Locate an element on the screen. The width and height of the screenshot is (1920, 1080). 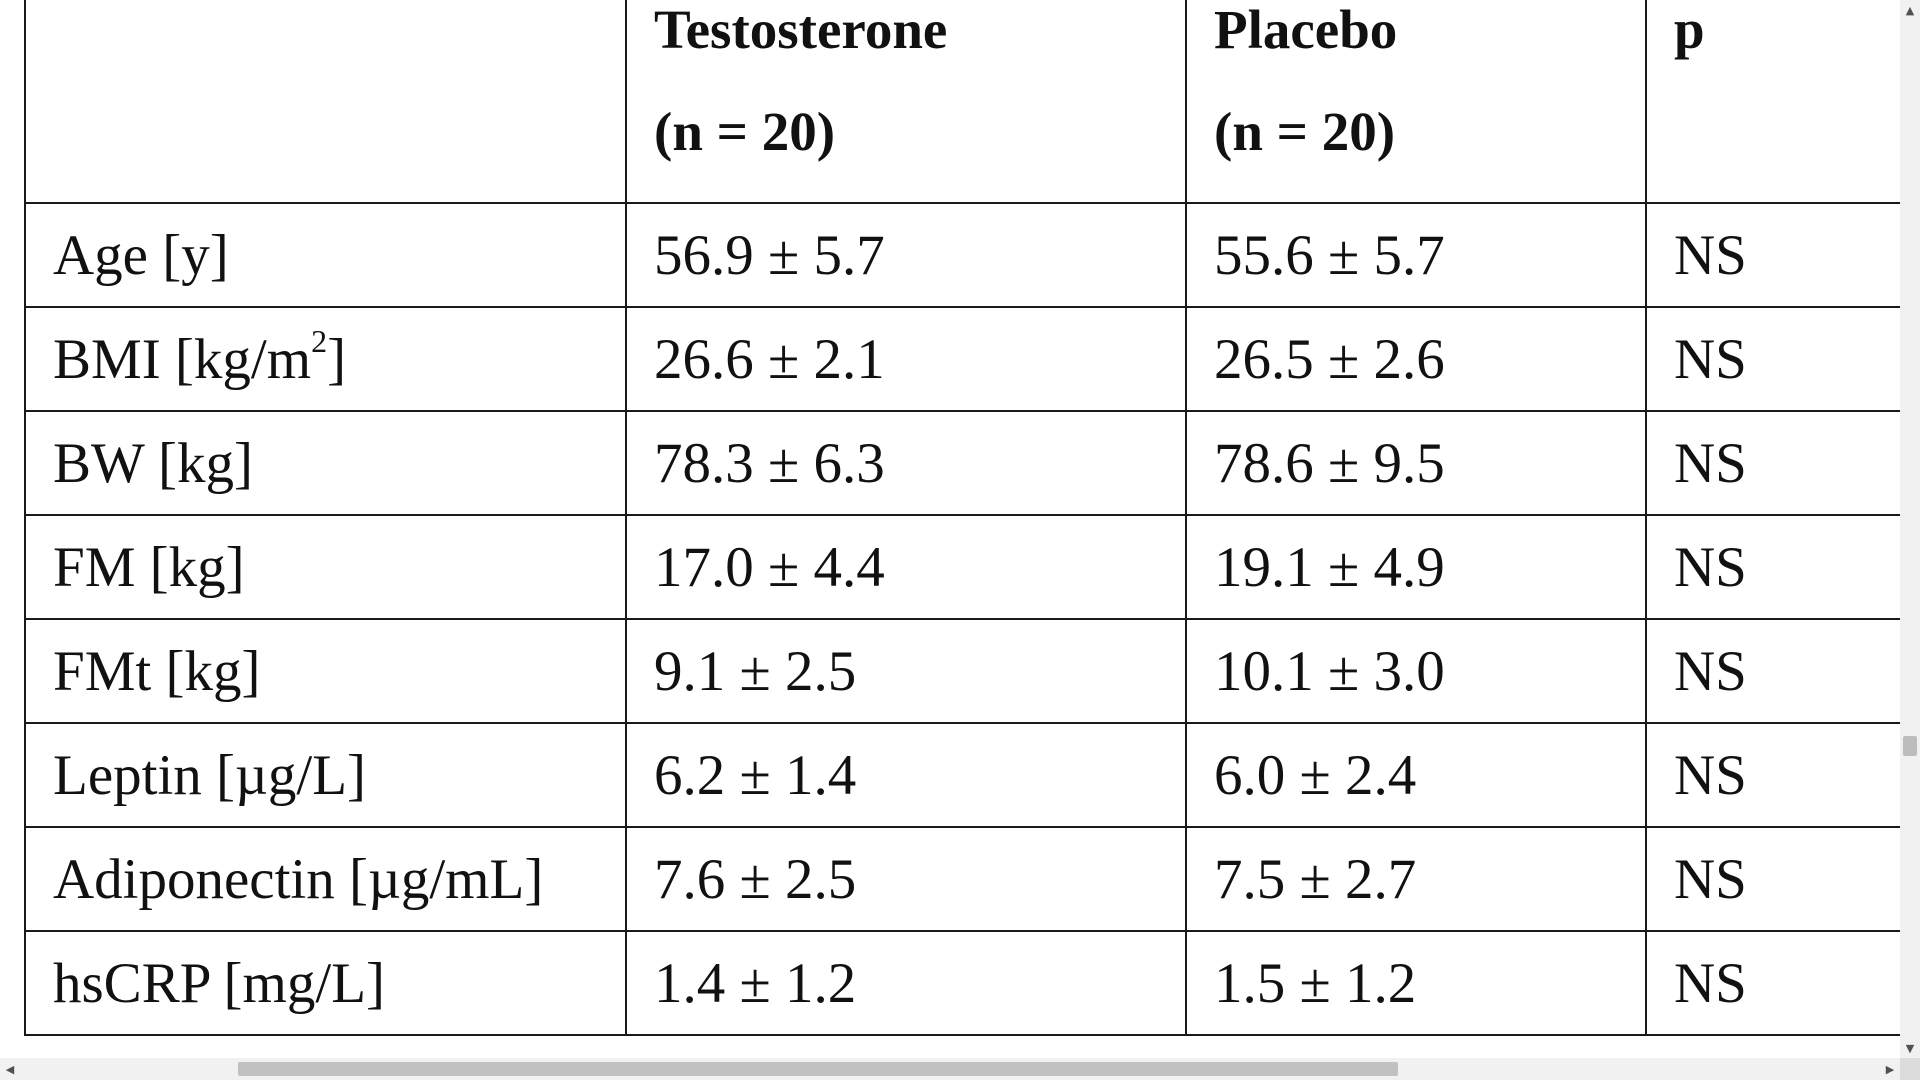
testosterone-value: 56.9 ± 5.7 is located at coordinates (906, 255).